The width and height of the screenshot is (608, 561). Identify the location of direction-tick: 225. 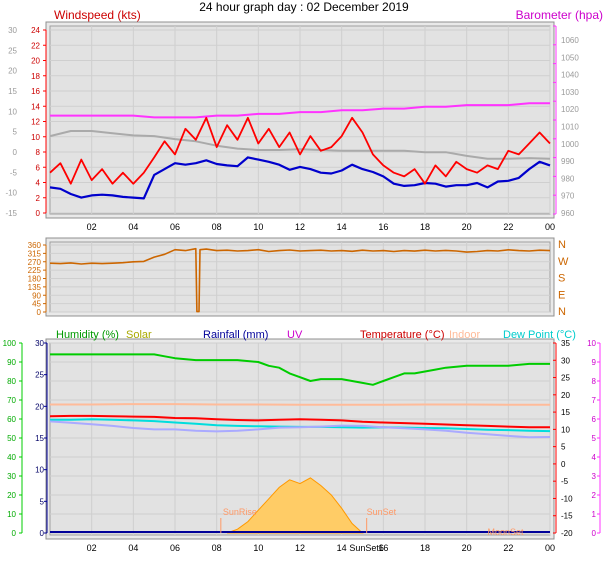
(35, 270).